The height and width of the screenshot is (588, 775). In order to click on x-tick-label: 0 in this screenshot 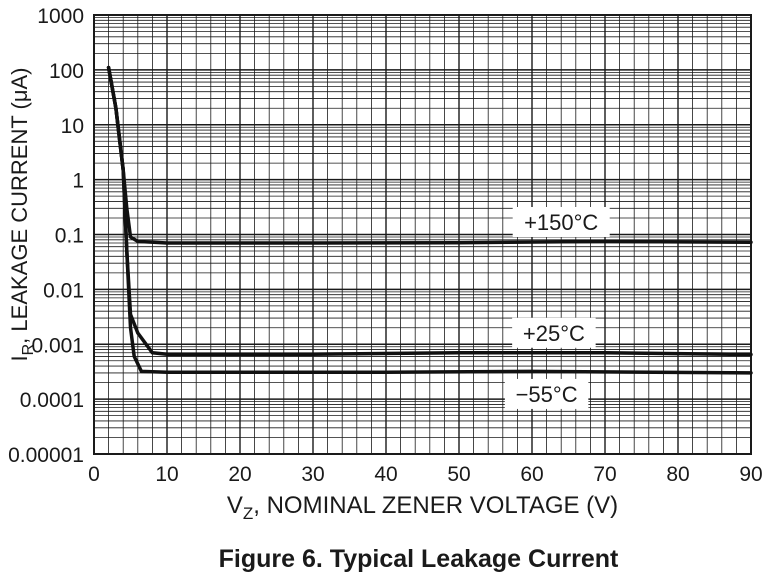, I will do `click(94, 474)`.